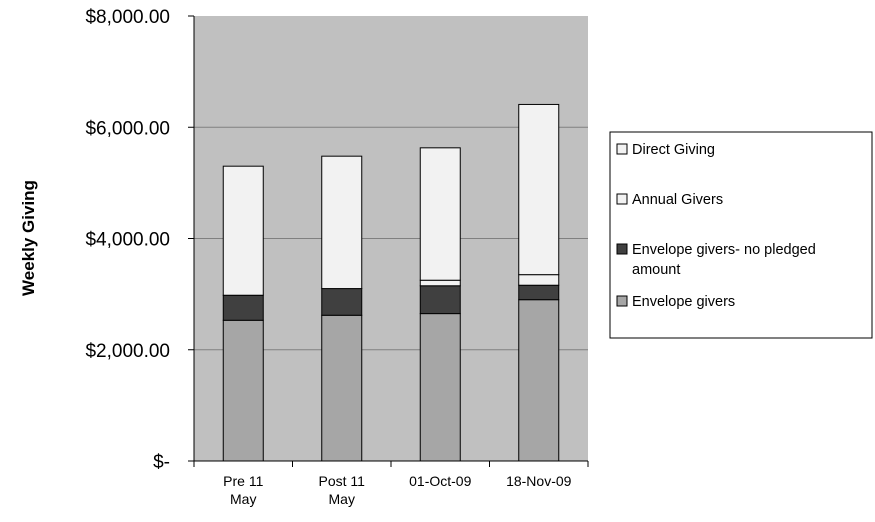  Describe the element at coordinates (539, 481) in the screenshot. I see `x-tick-label: 18-Nov-09` at that location.